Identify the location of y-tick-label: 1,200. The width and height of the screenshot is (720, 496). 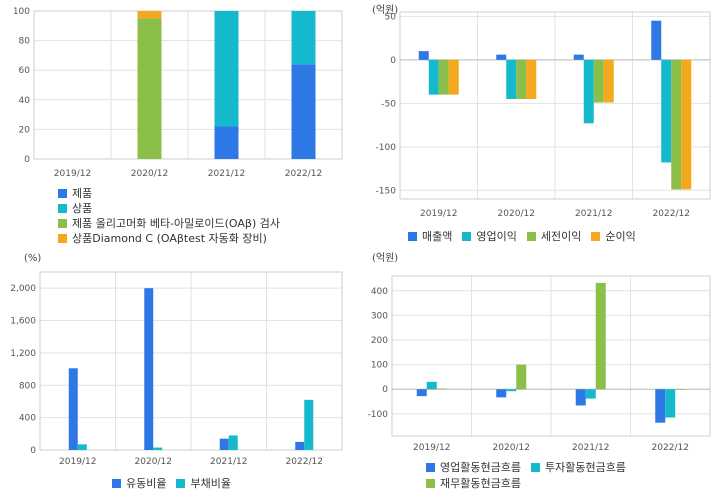
(23, 354).